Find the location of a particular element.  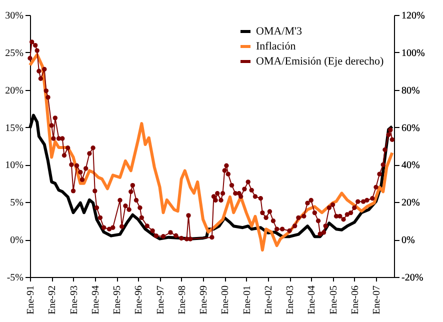

x-tick-label: Ene-93 is located at coordinates (74, 300).